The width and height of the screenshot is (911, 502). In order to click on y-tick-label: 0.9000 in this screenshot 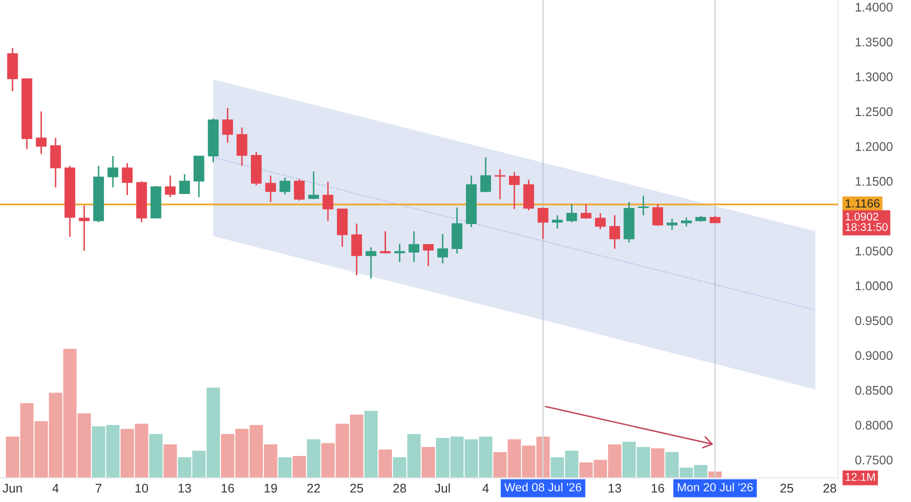, I will do `click(874, 355)`.